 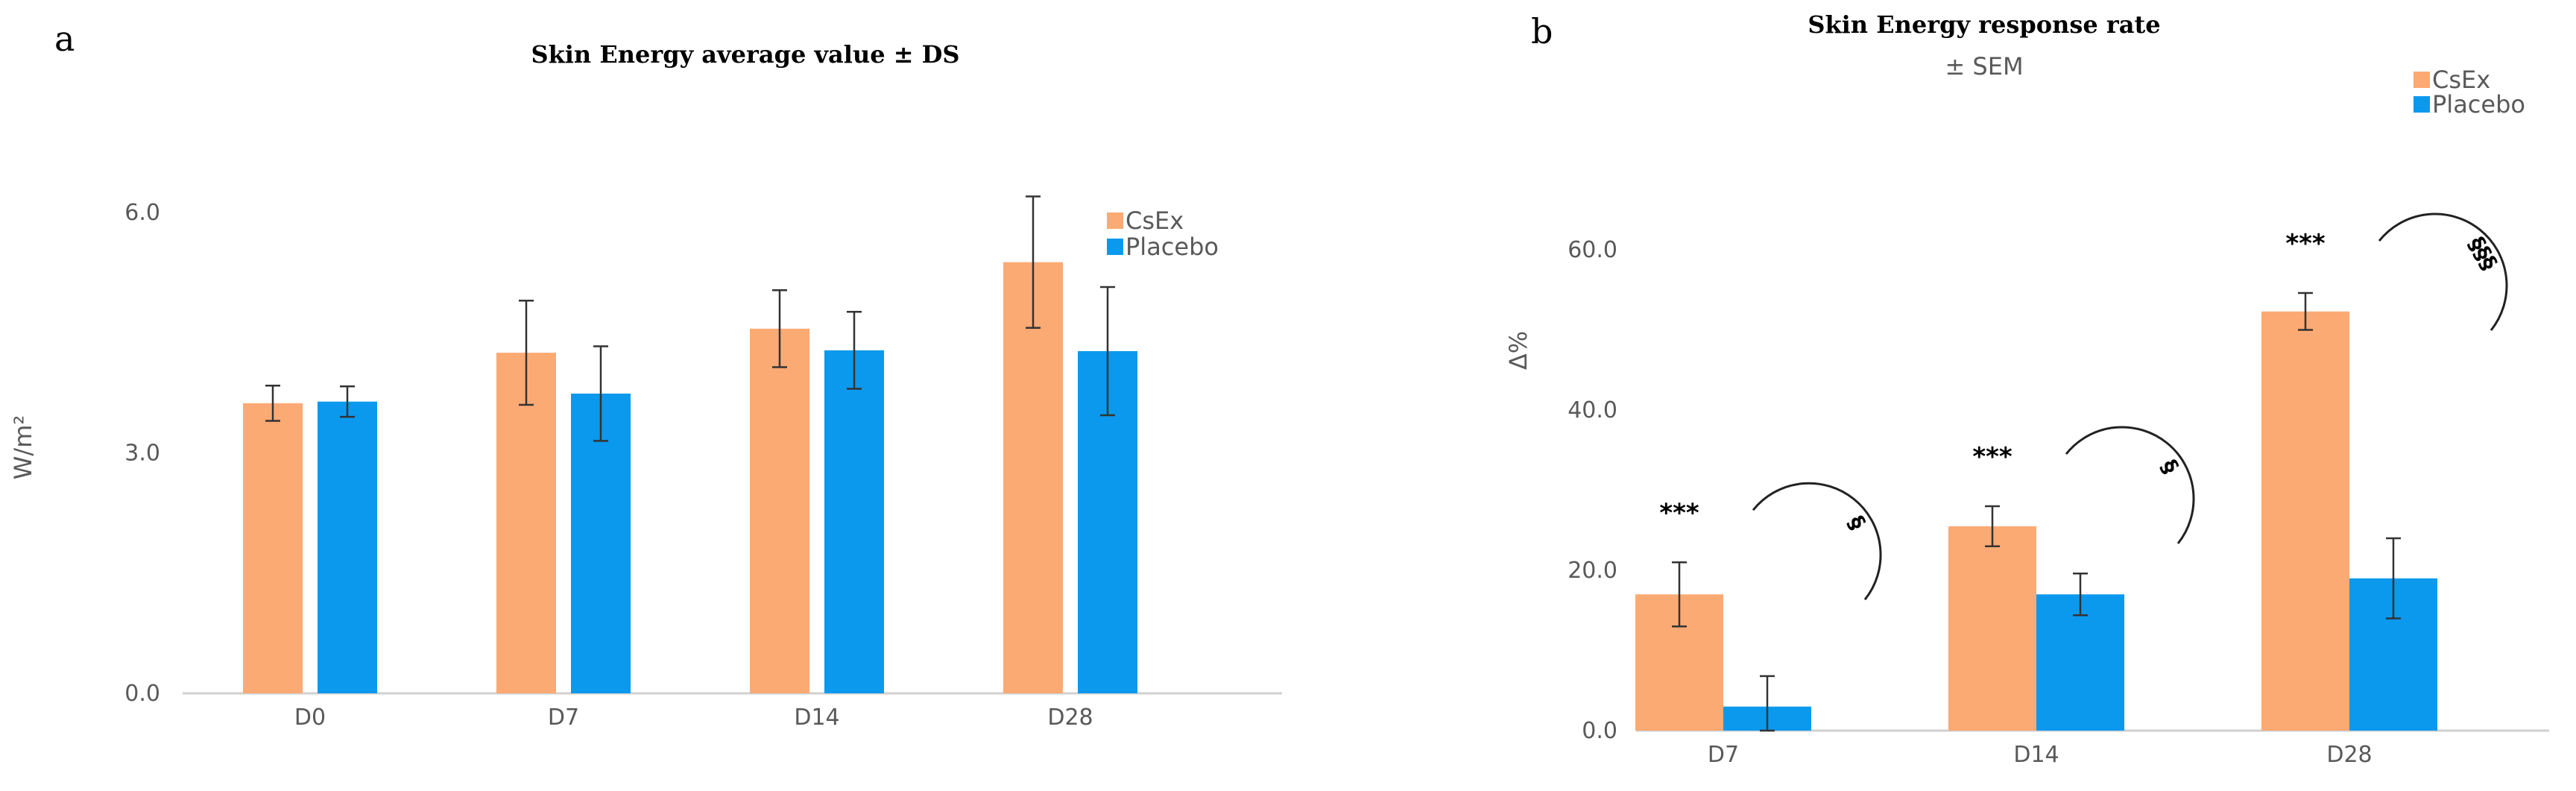 I want to click on panel-b-comparison-arc-d7, so click(x=1817, y=541).